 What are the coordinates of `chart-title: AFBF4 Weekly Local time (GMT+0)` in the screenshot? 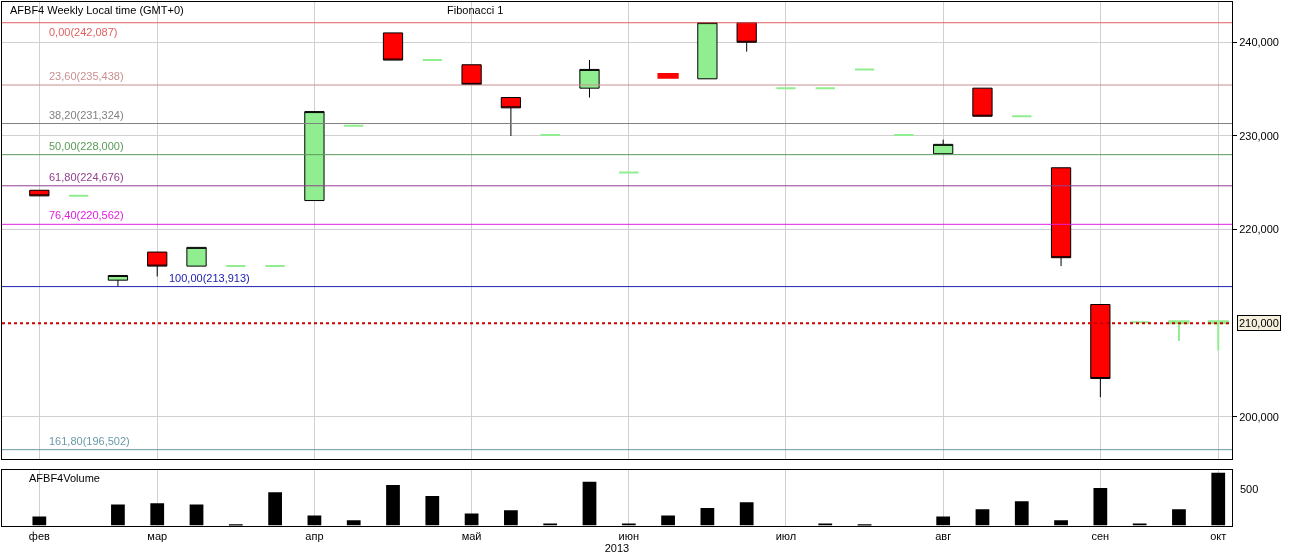 It's located at (97, 10).